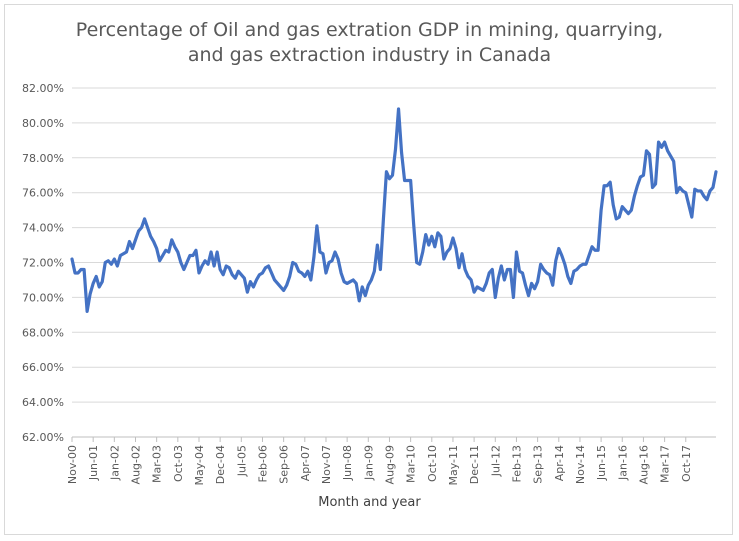 This screenshot has height=541, width=739. Describe the element at coordinates (43, 402) in the screenshot. I see `y-tick-label: 64.00%` at that location.